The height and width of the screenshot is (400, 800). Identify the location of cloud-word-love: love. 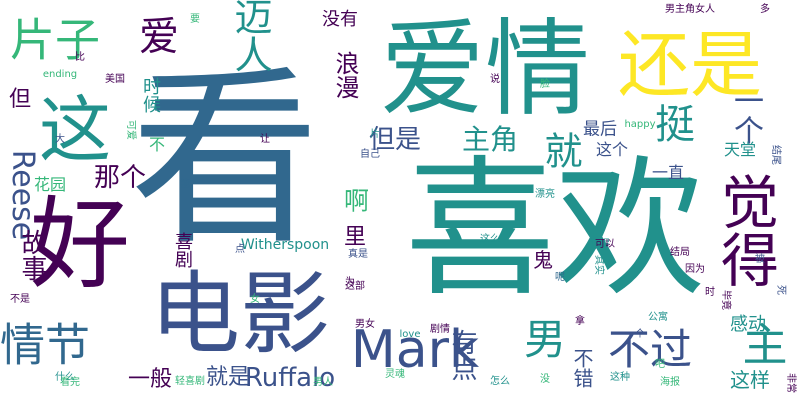
(410, 334).